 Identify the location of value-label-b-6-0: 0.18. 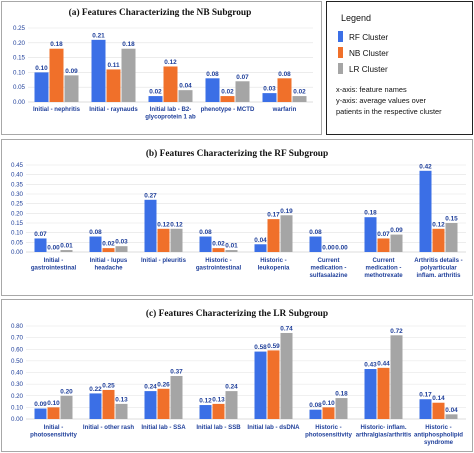
(370, 213).